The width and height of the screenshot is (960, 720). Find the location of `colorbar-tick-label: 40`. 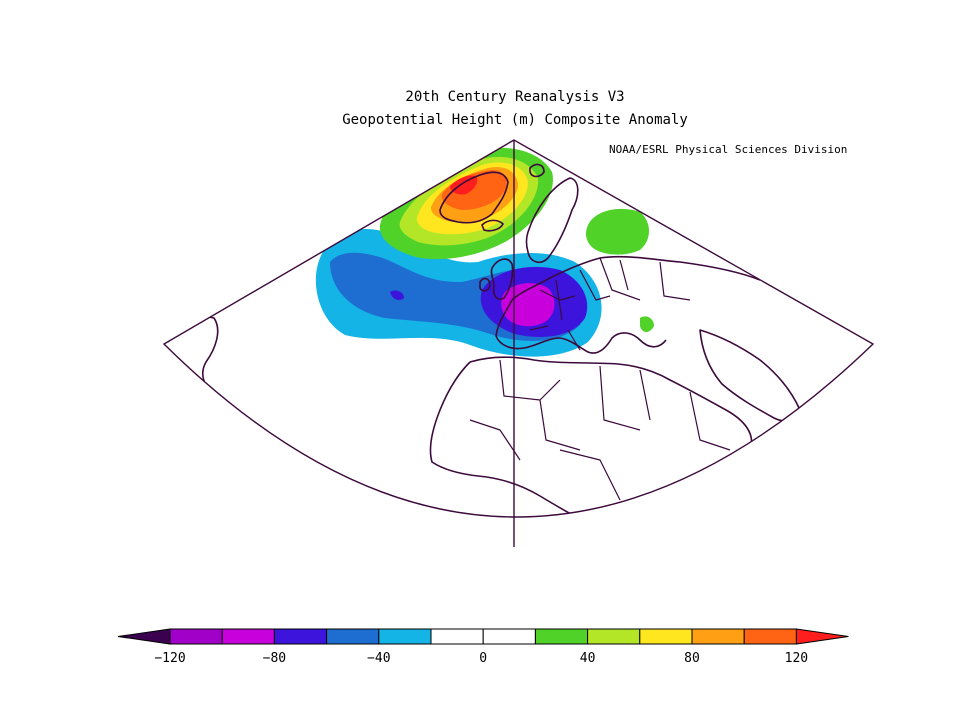

colorbar-tick-label: 40 is located at coordinates (588, 658).